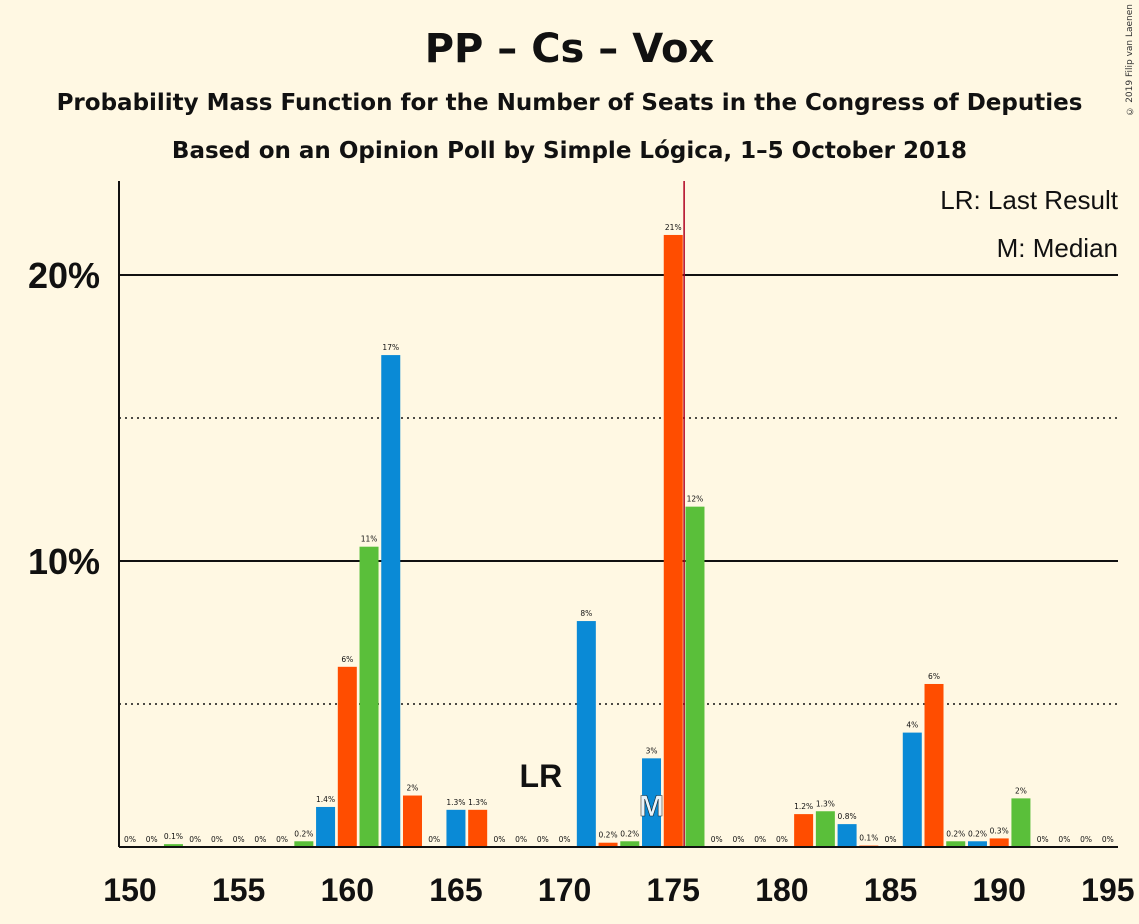 This screenshot has width=1139, height=924. Describe the element at coordinates (999, 830) in the screenshot. I see `bar-label-seat-190: 0.3%` at that location.